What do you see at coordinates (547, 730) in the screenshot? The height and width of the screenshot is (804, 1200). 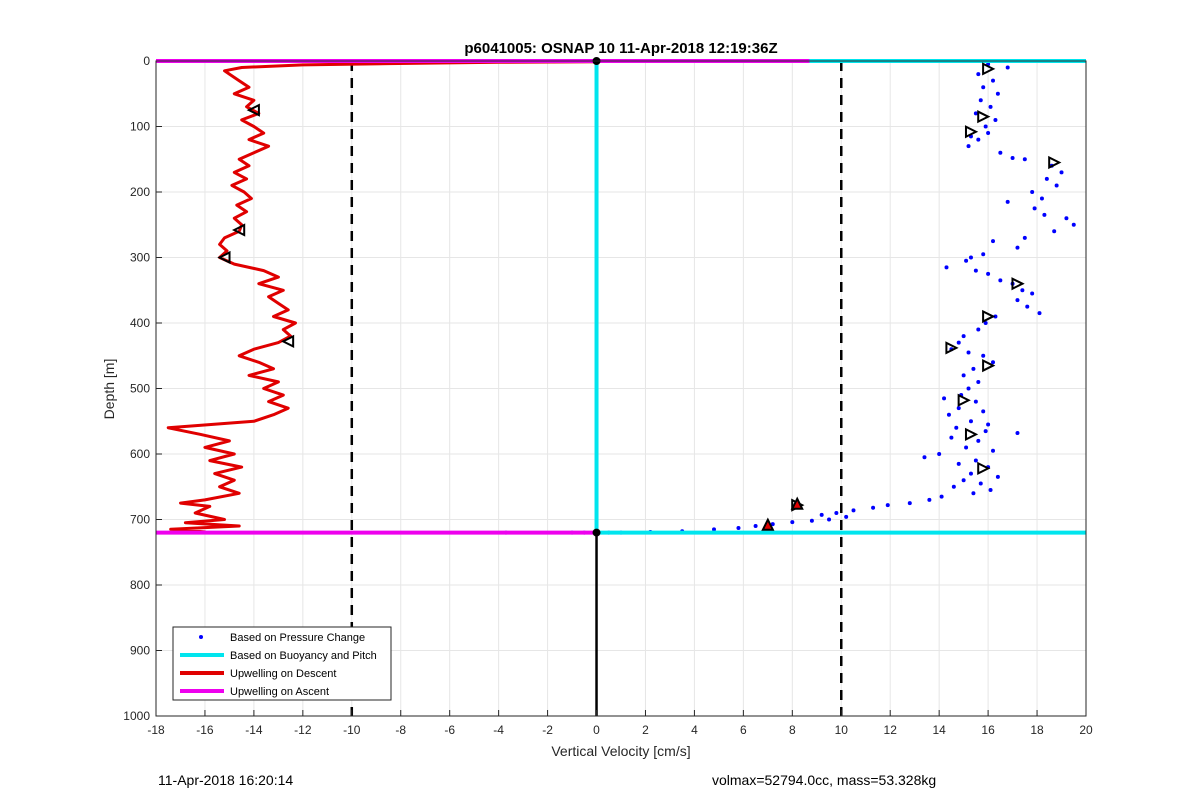 I see `x-tick-label: -2` at bounding box center [547, 730].